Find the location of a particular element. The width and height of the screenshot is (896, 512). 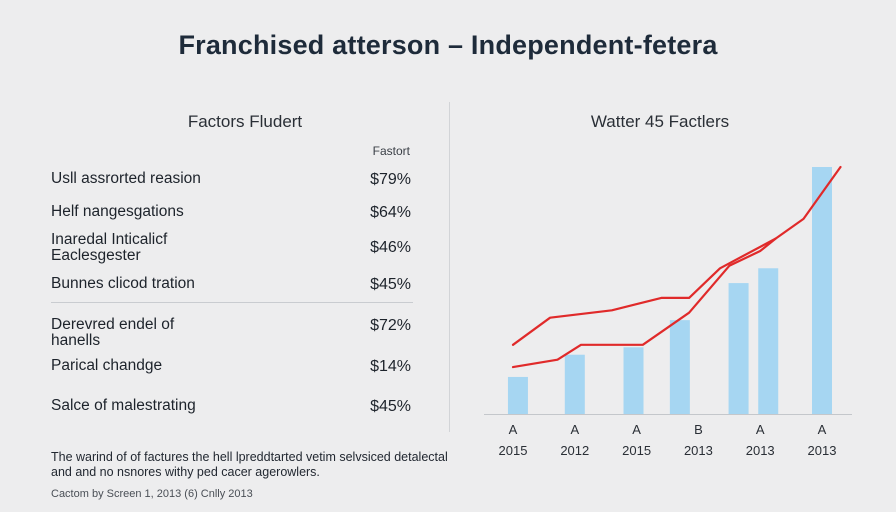

row-label: Derevred endel of hanells is located at coordinates (113, 332).